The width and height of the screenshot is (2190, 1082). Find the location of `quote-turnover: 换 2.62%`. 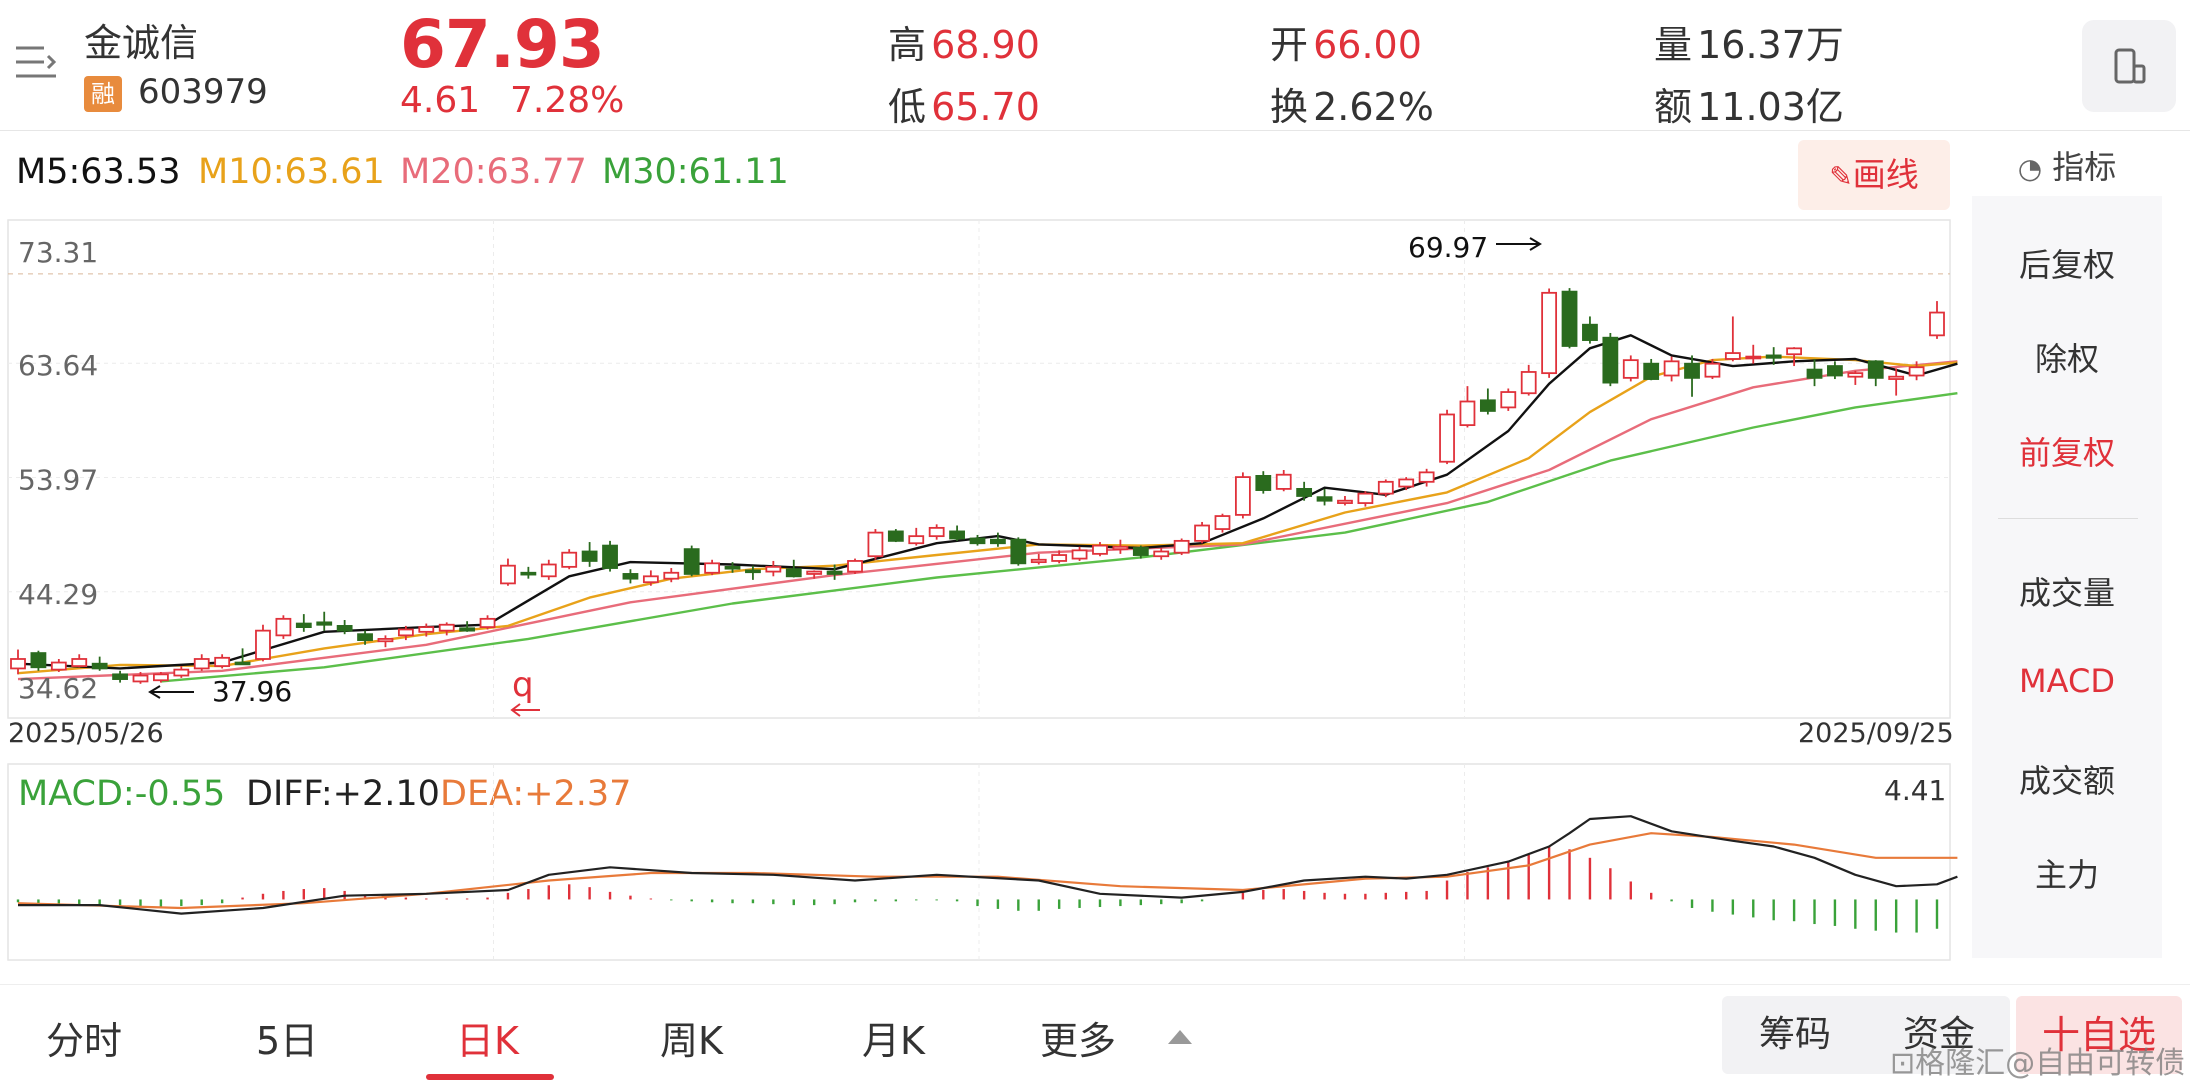

quote-turnover: 换 2.62% is located at coordinates (1352, 103).